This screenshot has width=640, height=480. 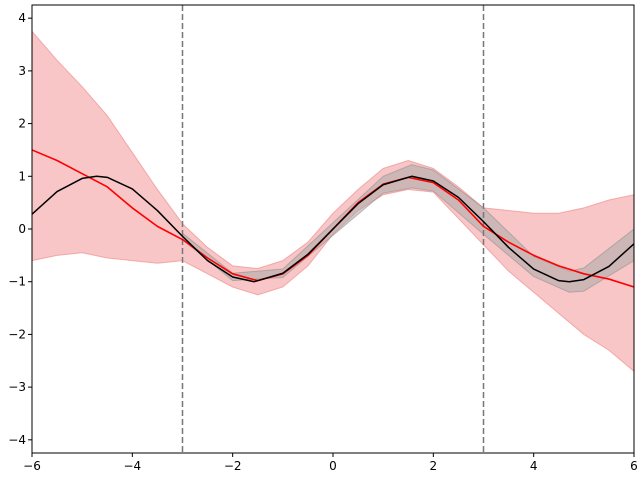 What do you see at coordinates (434, 466) in the screenshot?
I see `x-tick-label: 2` at bounding box center [434, 466].